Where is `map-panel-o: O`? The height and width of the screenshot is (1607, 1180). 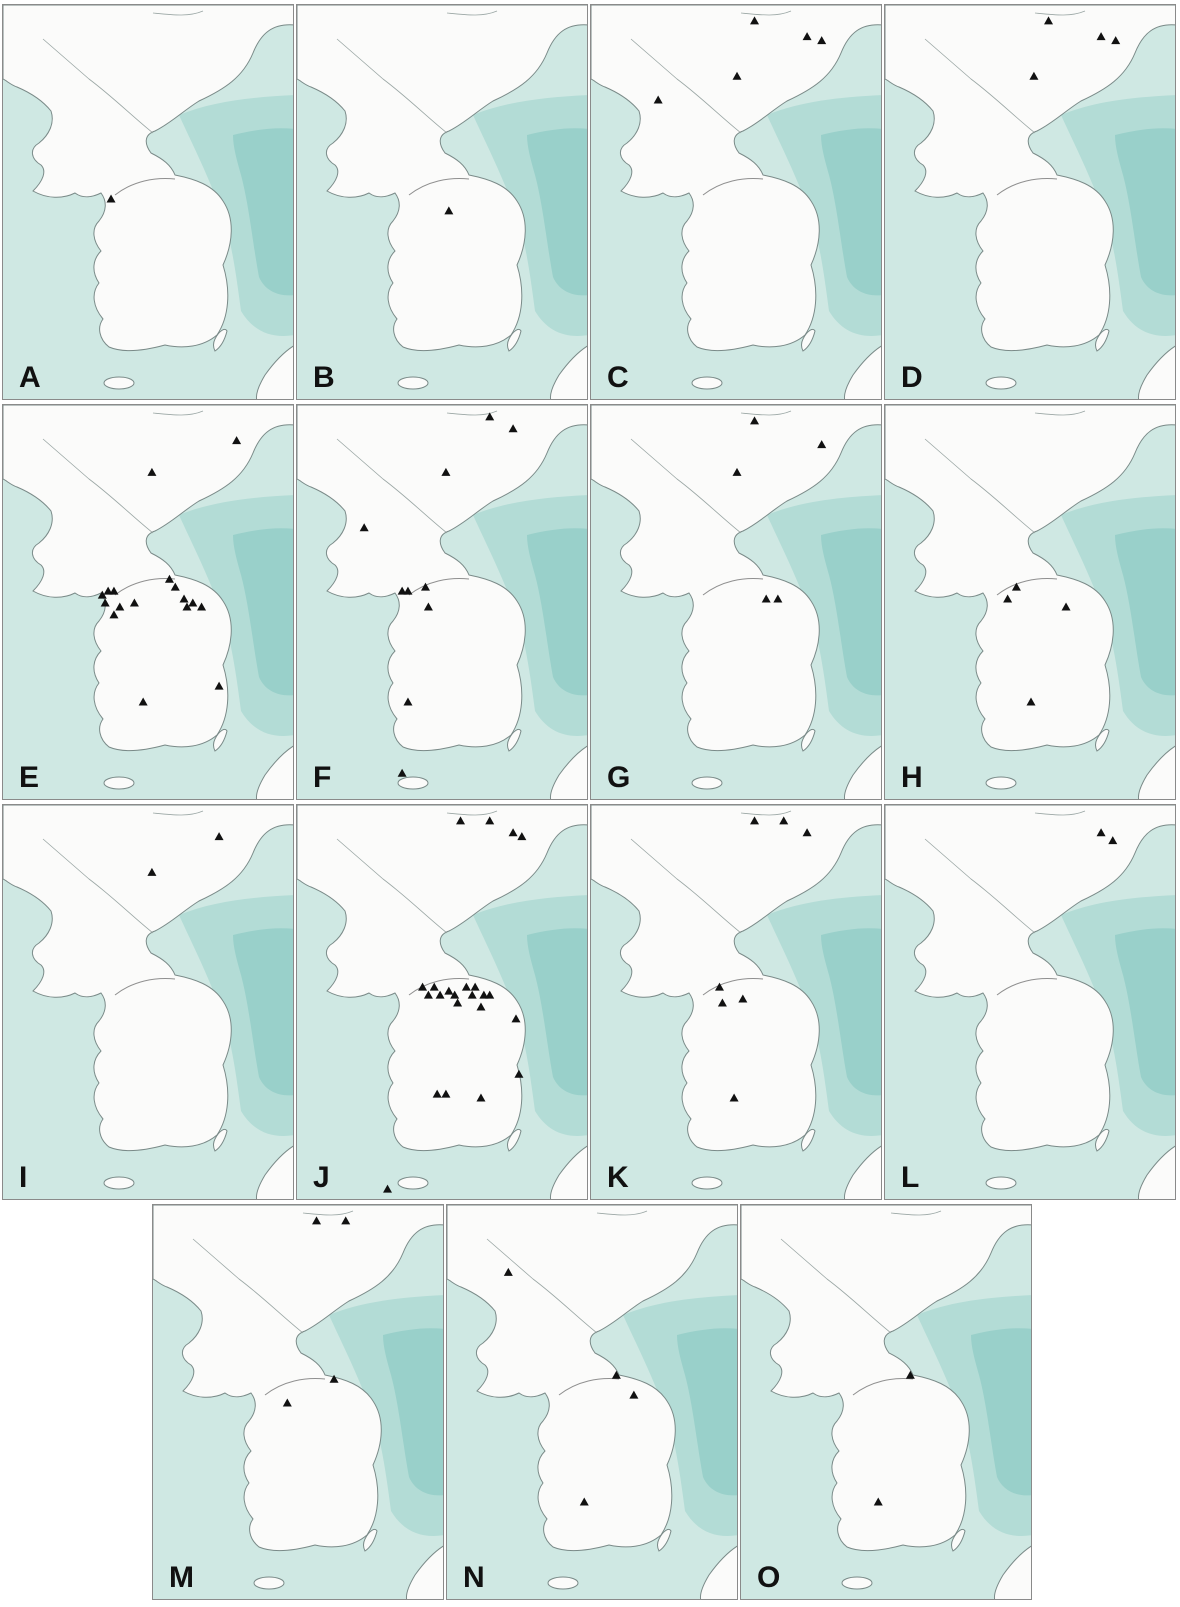
map-panel-o: O is located at coordinates (886, 1402).